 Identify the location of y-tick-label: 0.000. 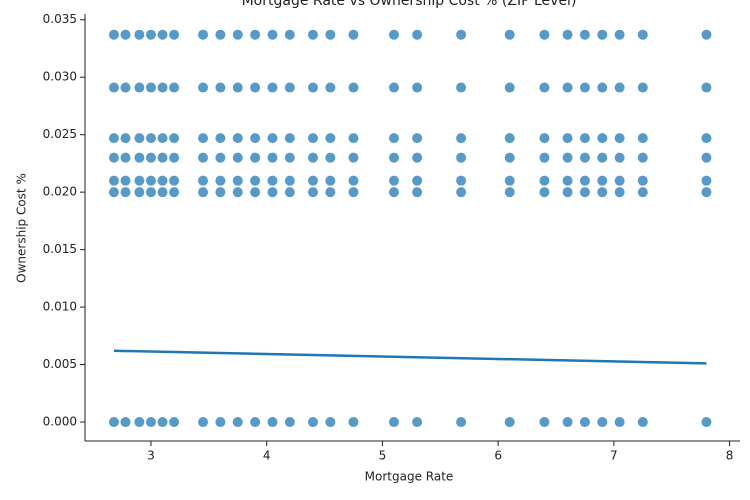
(60, 422).